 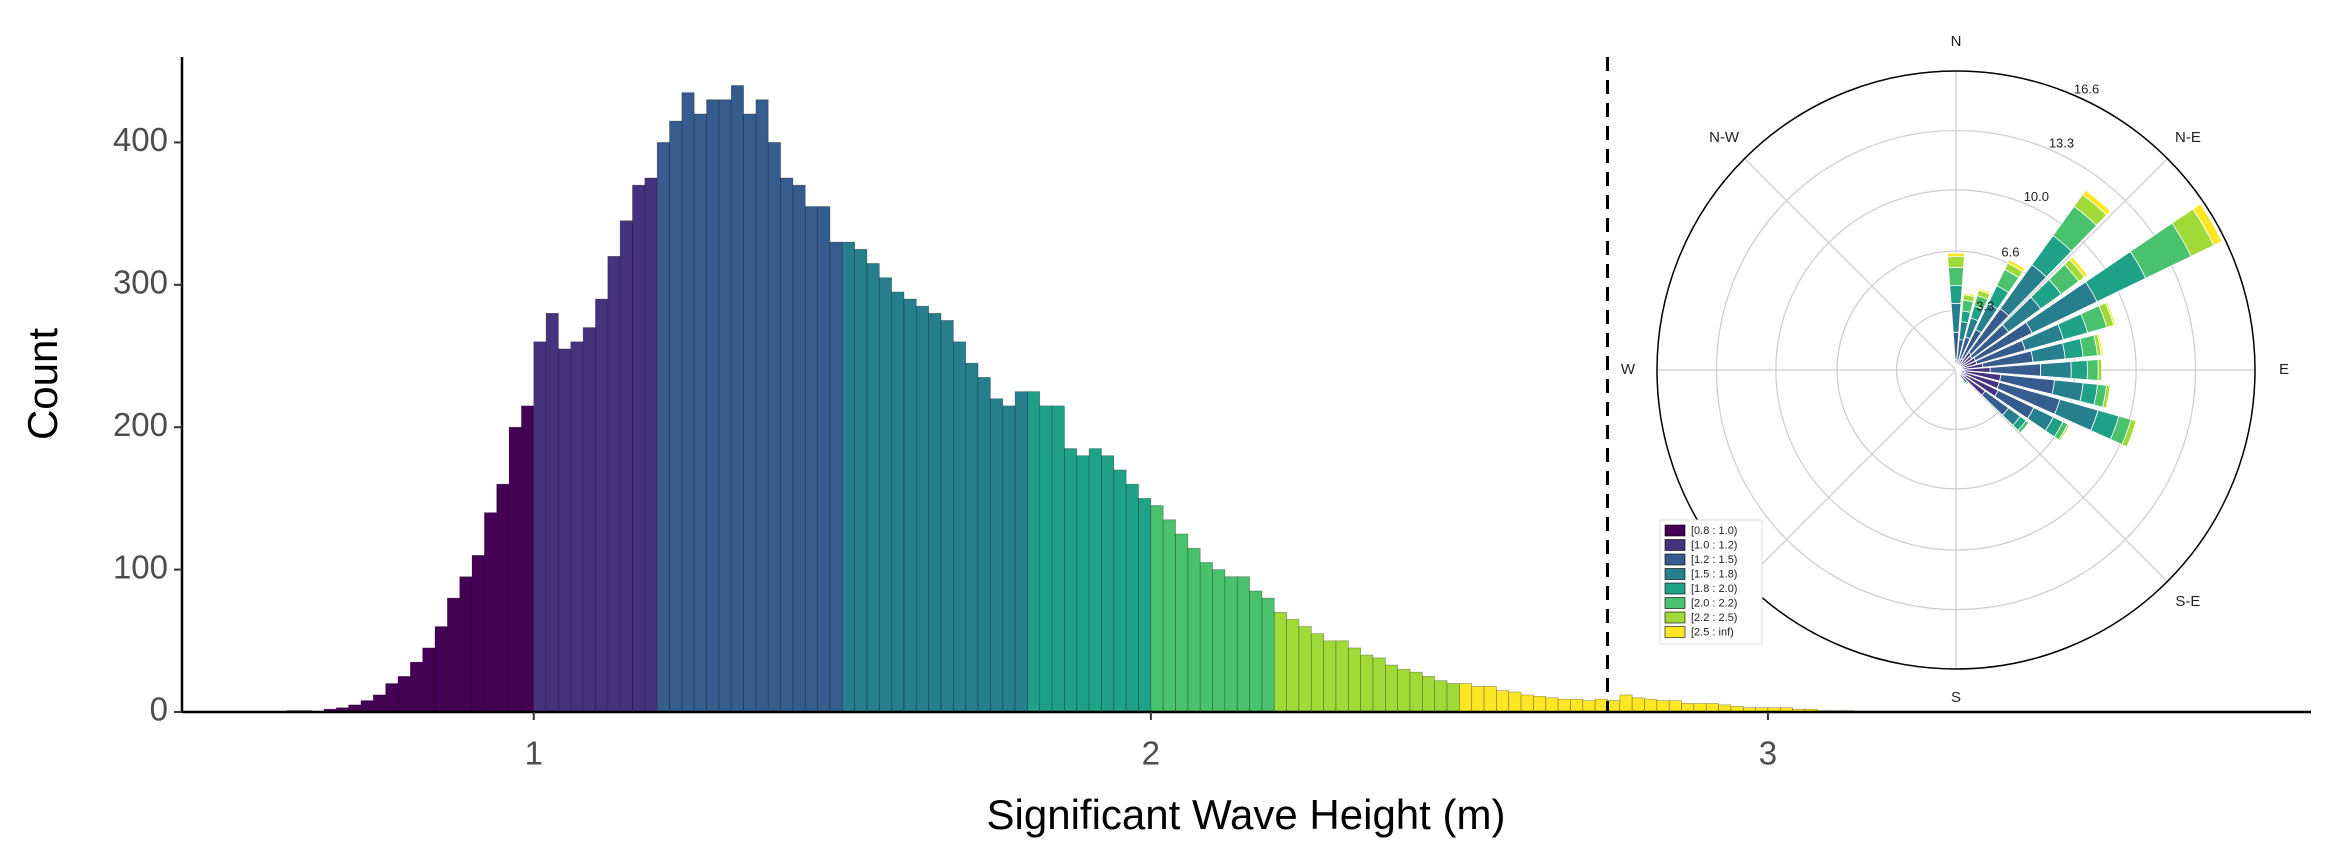 What do you see at coordinates (140, 424) in the screenshot?
I see `y-tick-label: 200` at bounding box center [140, 424].